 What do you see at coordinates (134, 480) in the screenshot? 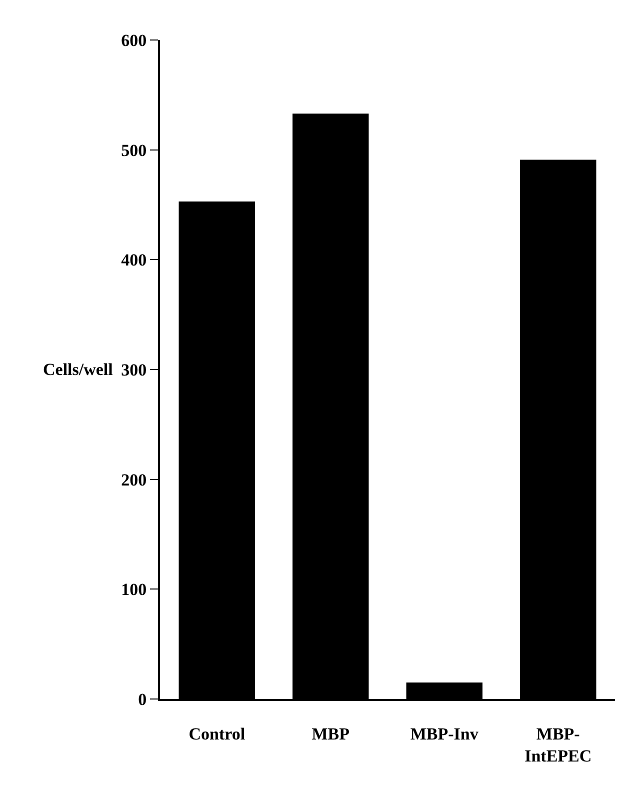
I see `y-tick-label: 200` at bounding box center [134, 480].